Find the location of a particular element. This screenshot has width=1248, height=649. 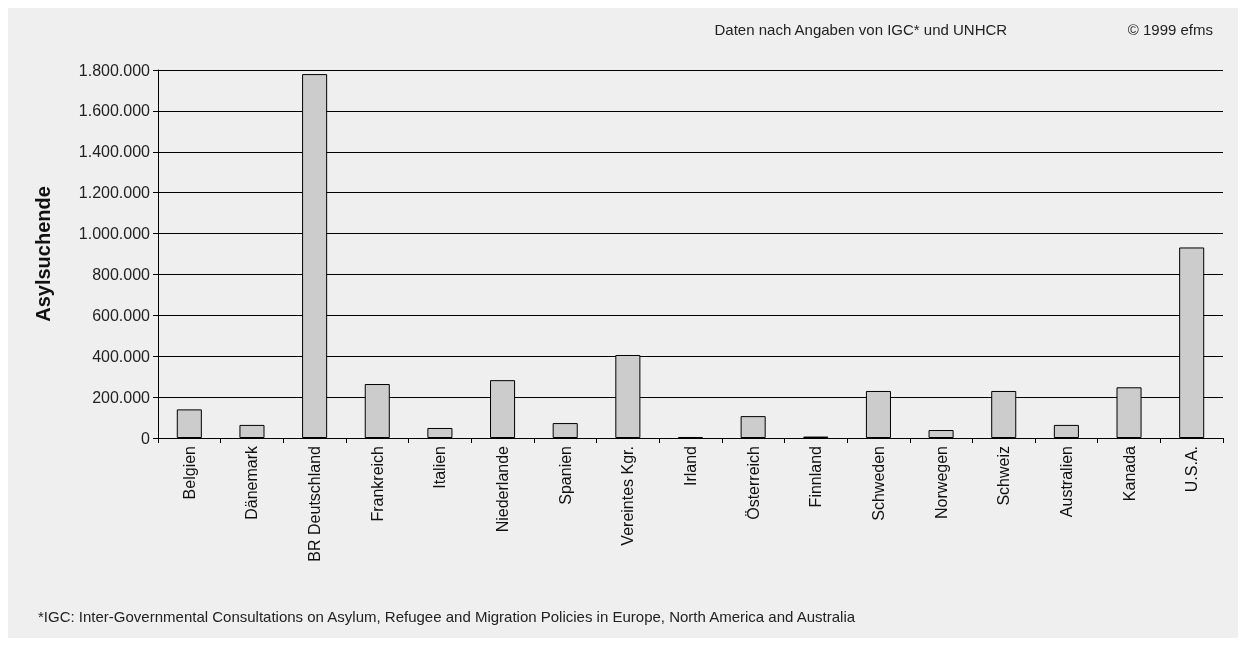

text: © 1999 efms is located at coordinates (1170, 29).